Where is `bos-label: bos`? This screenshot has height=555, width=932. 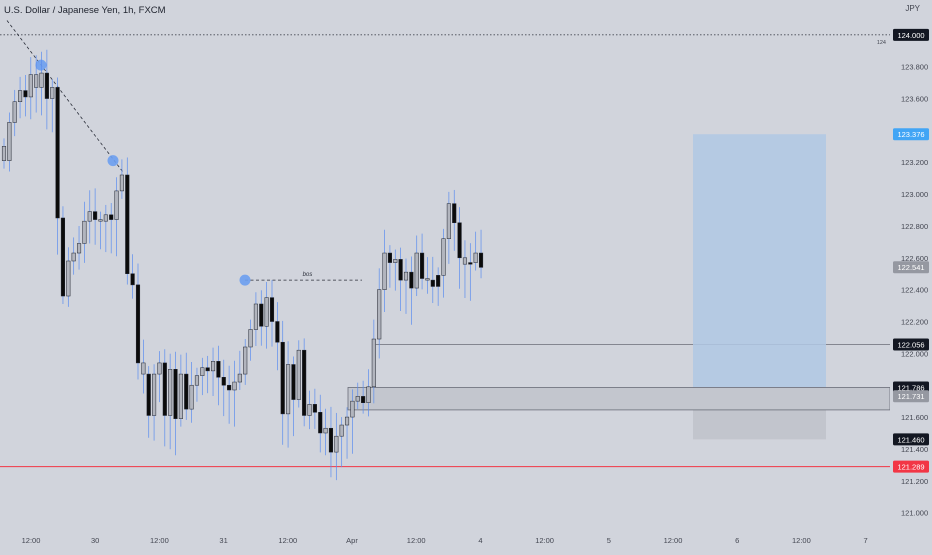 bos-label: bos is located at coordinates (308, 275).